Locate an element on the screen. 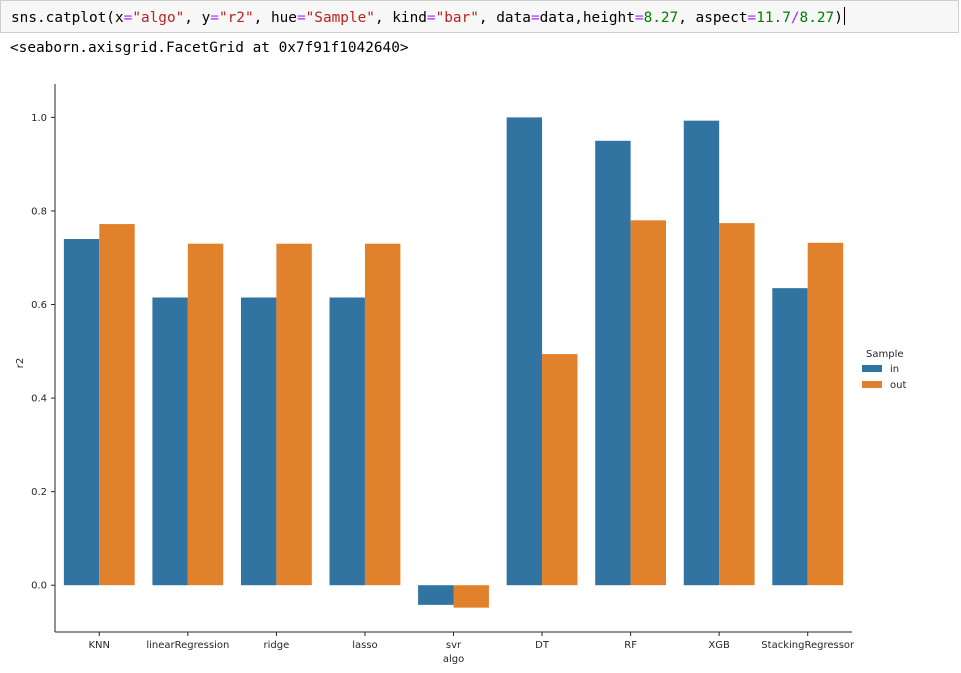 The height and width of the screenshot is (673, 961). code-token: "algo" is located at coordinates (158, 18).